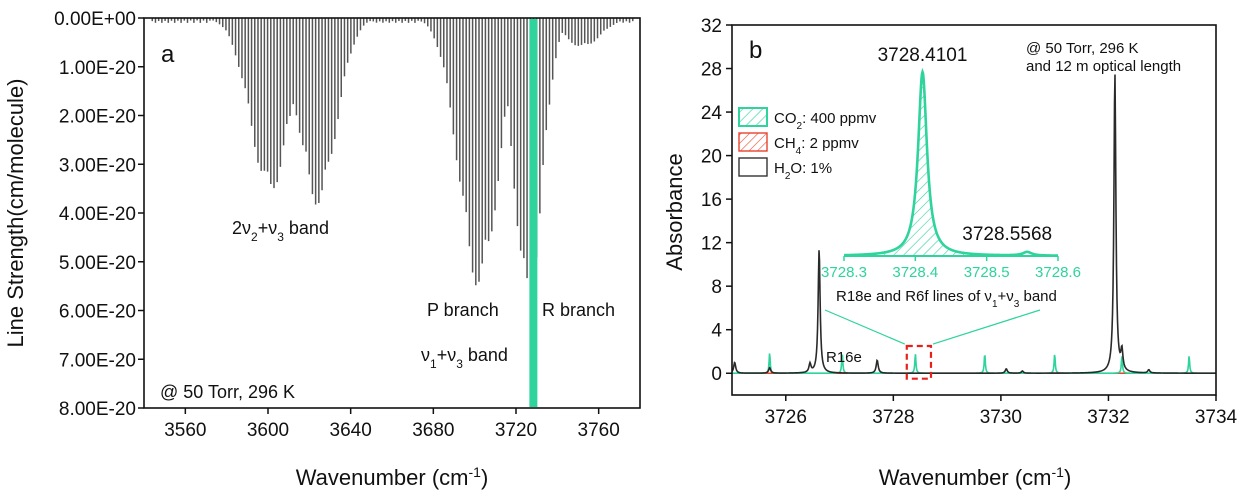 The width and height of the screenshot is (1247, 499). Describe the element at coordinates (1108, 417) in the screenshot. I see `x-tick-label: 3732` at that location.